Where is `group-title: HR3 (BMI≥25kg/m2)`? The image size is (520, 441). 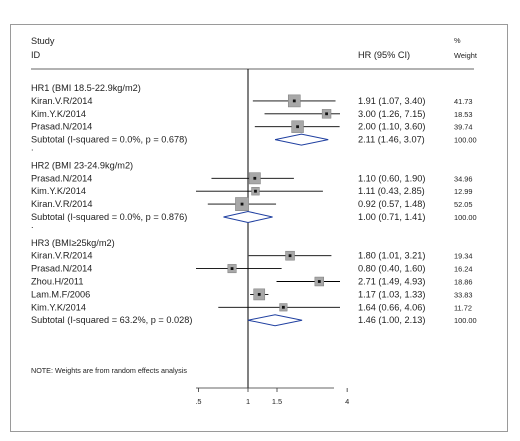
group-title: HR3 (BMI≥25kg/m2) is located at coordinates (73, 243).